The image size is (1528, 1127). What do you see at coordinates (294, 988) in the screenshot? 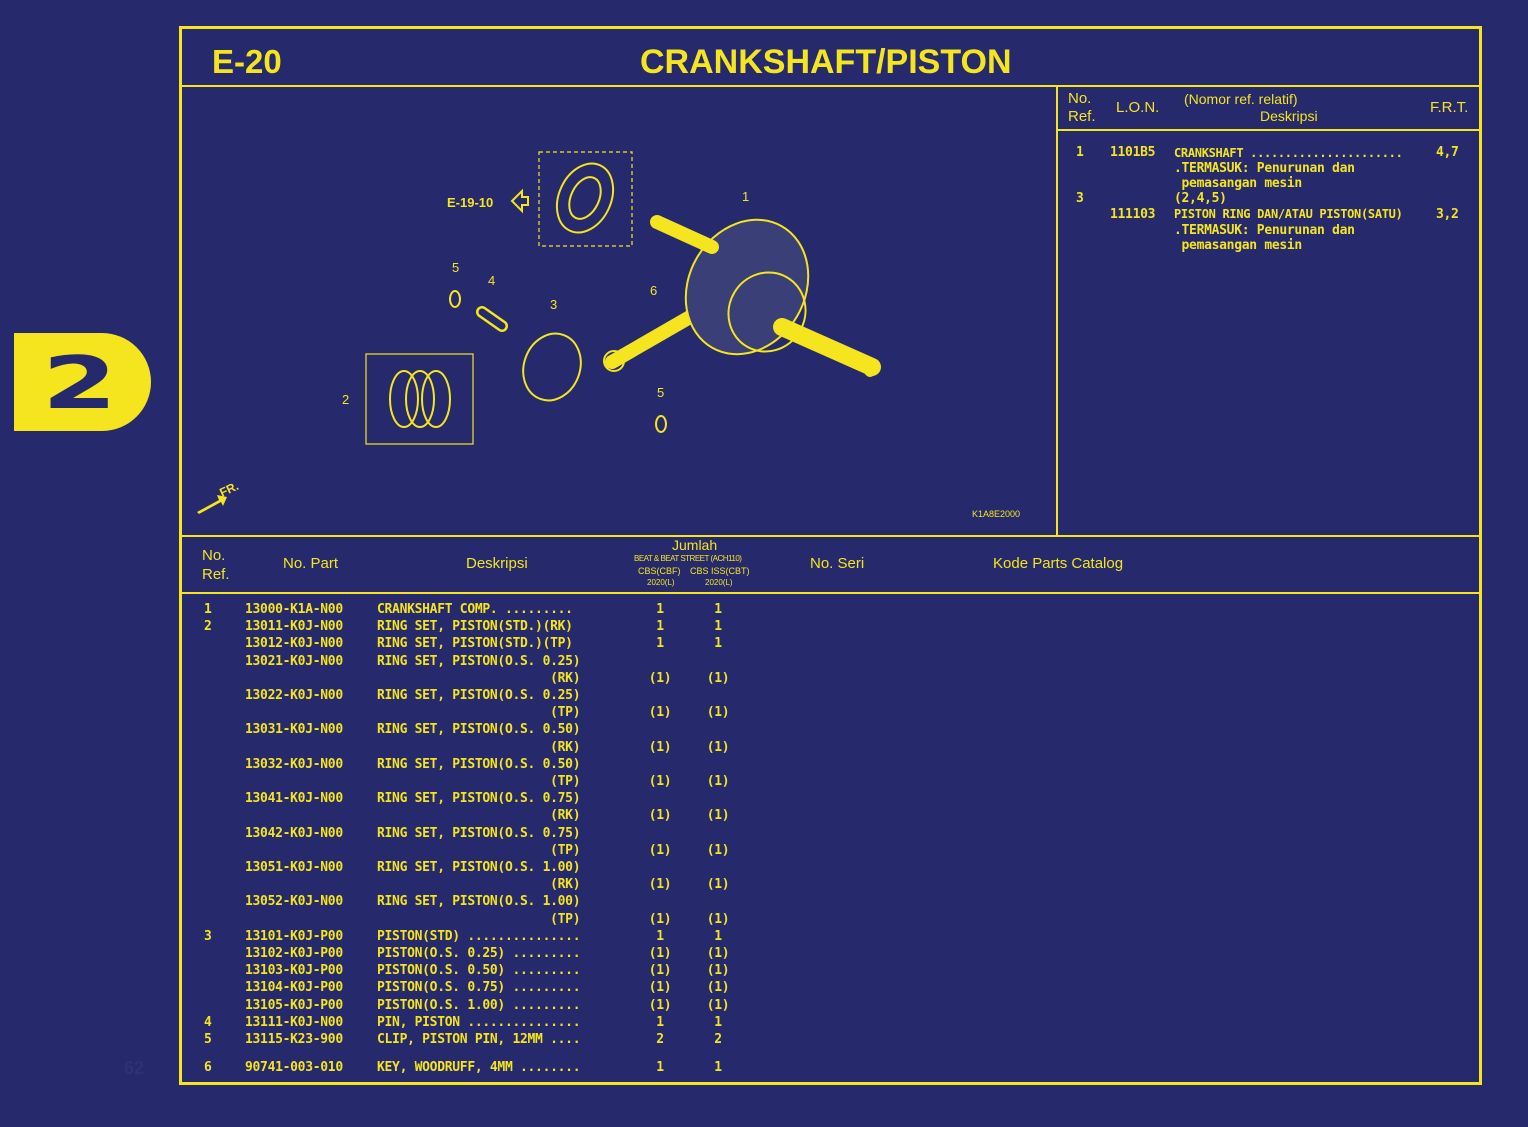
I see `part-number-cell: 13104-K0J-P00` at bounding box center [294, 988].